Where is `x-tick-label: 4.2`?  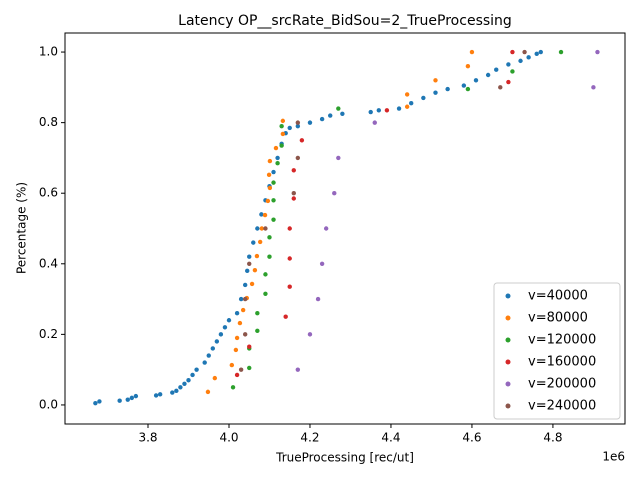 x-tick-label: 4.2 is located at coordinates (309, 438).